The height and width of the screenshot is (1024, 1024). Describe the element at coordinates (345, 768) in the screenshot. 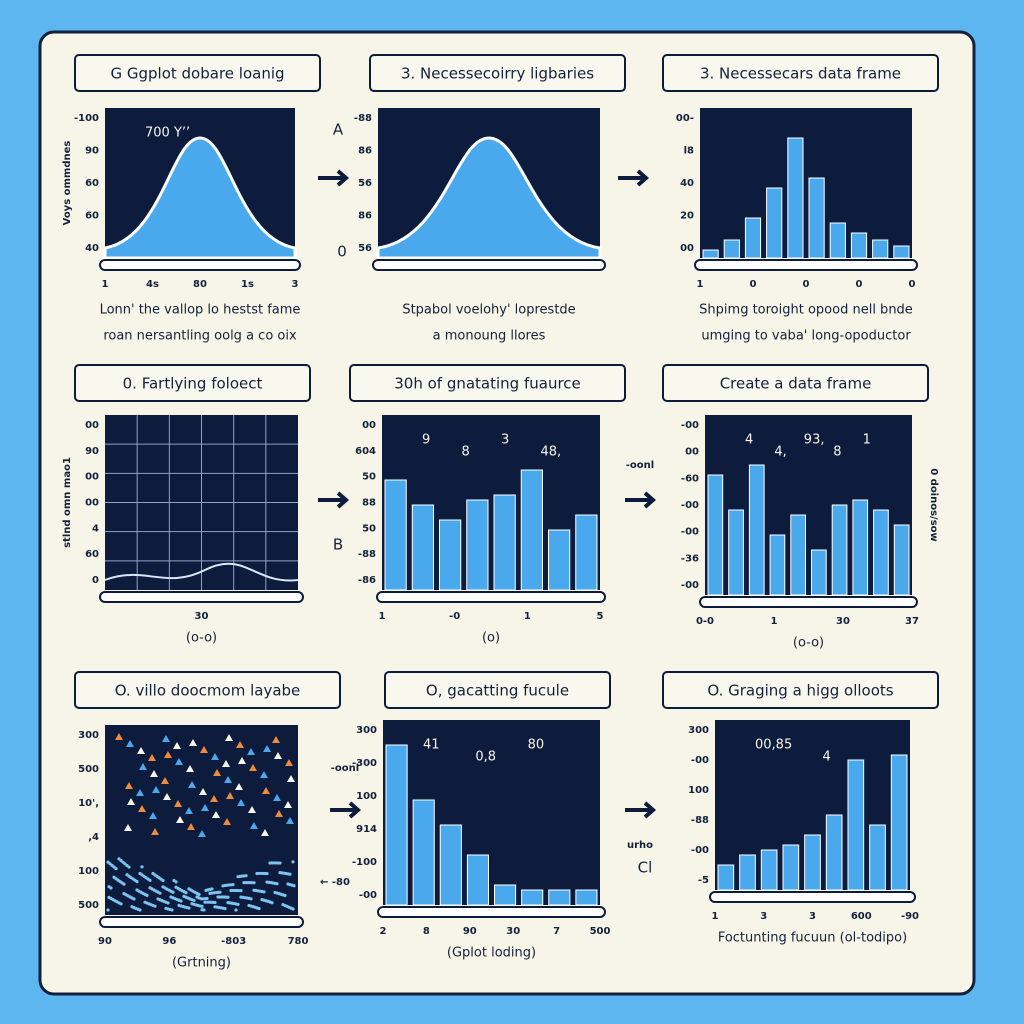

I see `connector-label: -oonl` at that location.